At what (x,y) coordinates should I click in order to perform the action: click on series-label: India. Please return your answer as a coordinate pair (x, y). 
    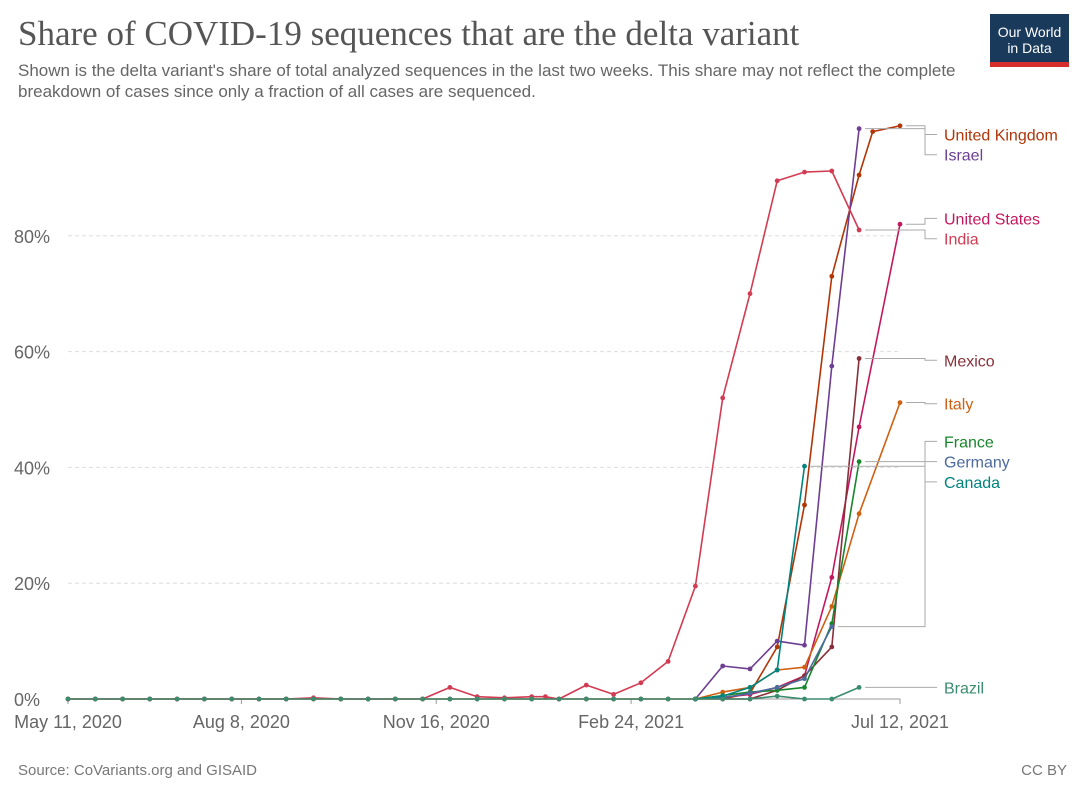
    Looking at the image, I should click on (961, 240).